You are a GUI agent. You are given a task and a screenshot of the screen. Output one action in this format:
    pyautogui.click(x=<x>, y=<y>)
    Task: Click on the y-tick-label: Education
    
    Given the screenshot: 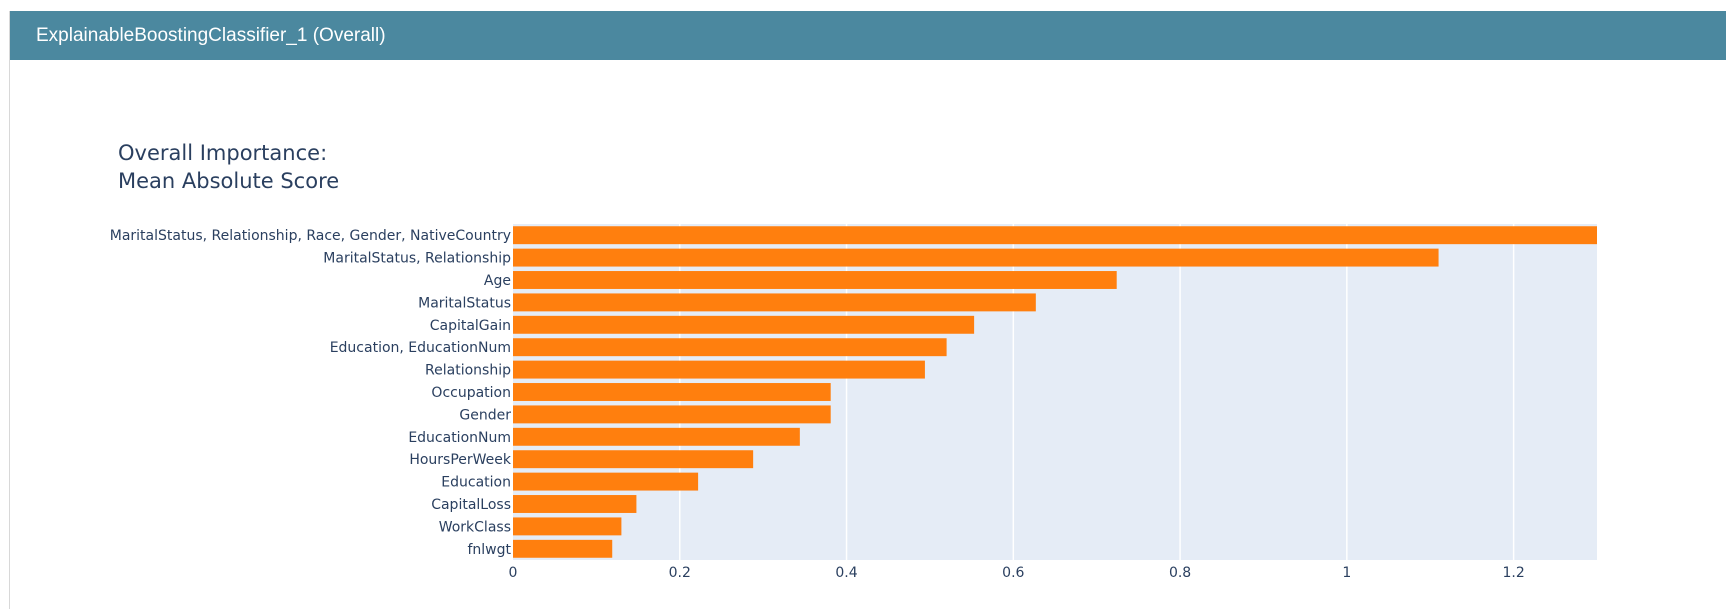 What is the action you would take?
    pyautogui.click(x=476, y=483)
    